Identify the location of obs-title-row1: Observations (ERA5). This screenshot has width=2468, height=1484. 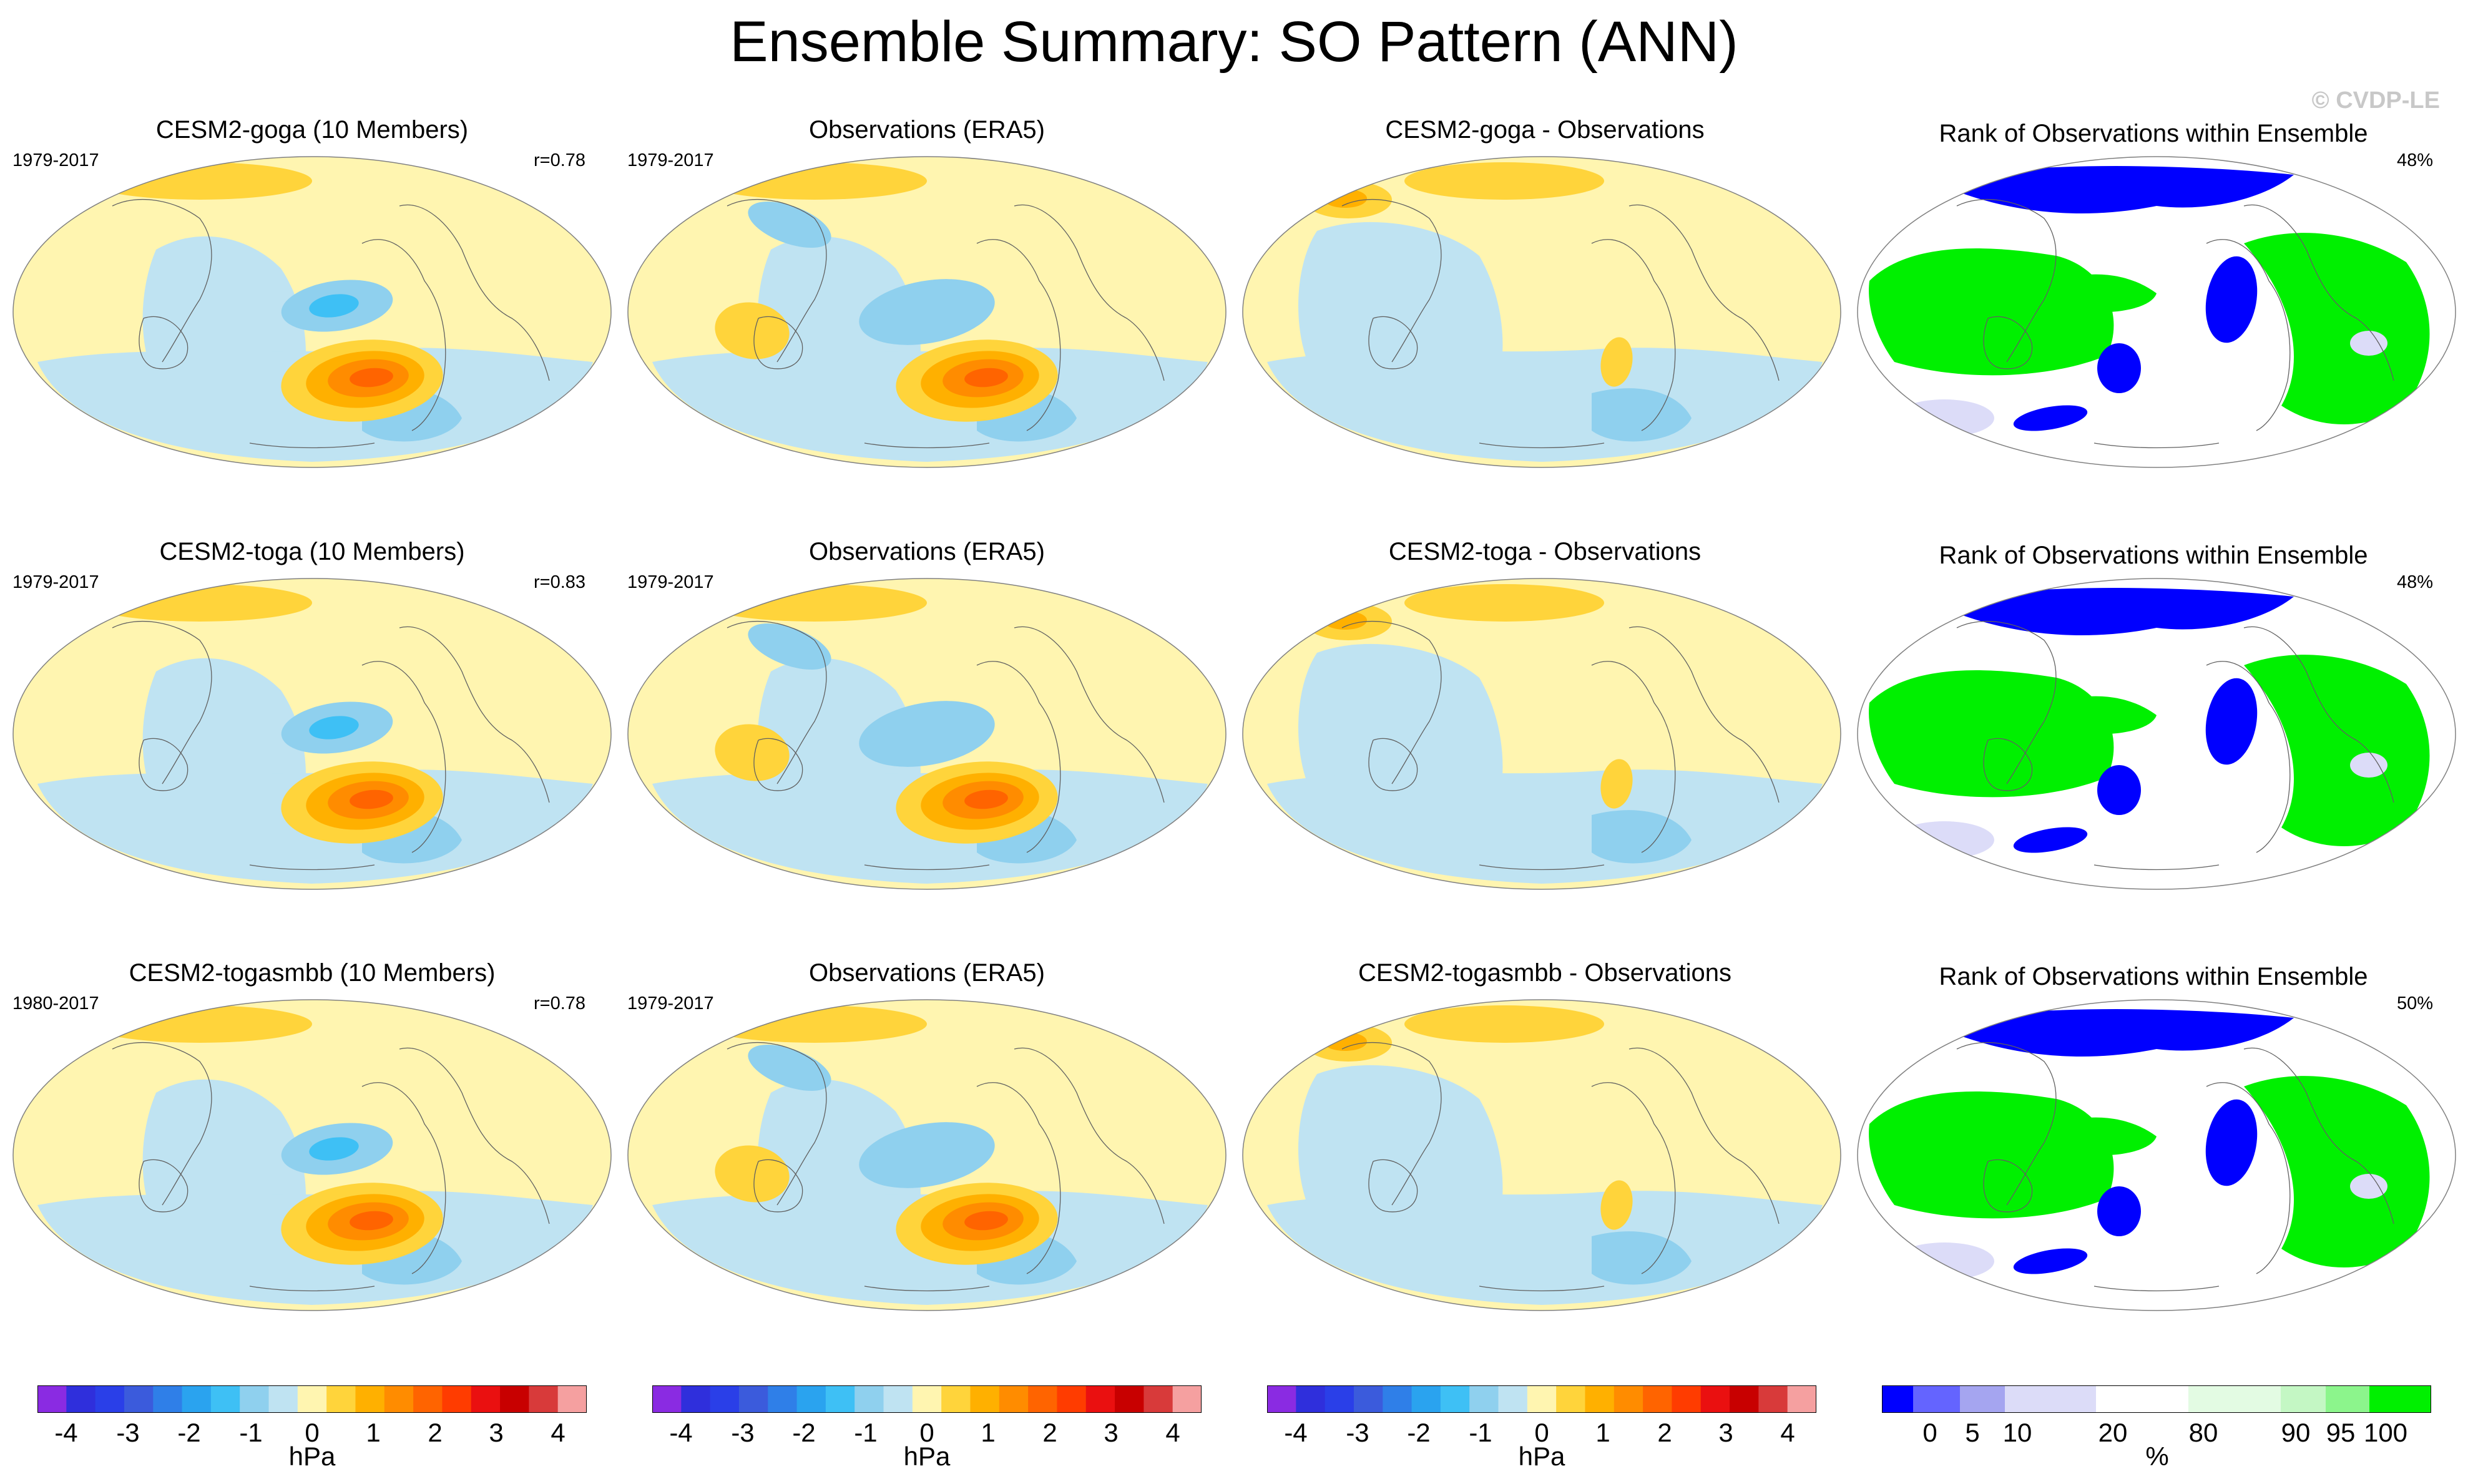
(927, 130).